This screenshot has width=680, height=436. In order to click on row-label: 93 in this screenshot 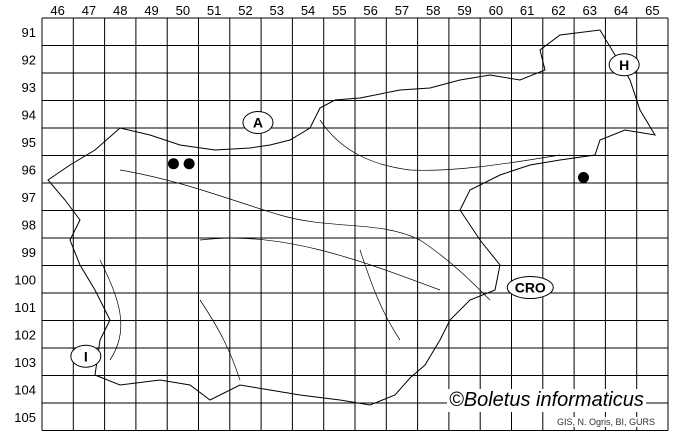, I will do `click(29, 87)`.